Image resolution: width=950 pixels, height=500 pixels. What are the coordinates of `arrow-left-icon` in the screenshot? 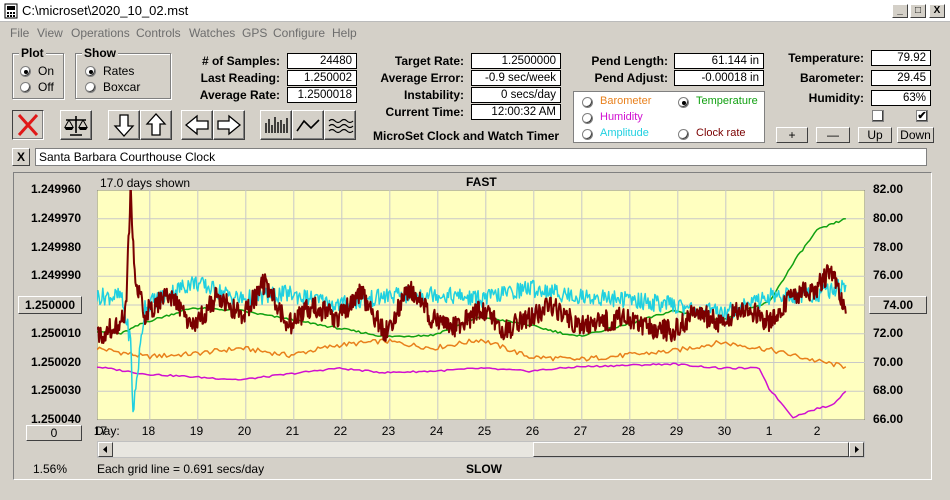 It's located at (196, 125).